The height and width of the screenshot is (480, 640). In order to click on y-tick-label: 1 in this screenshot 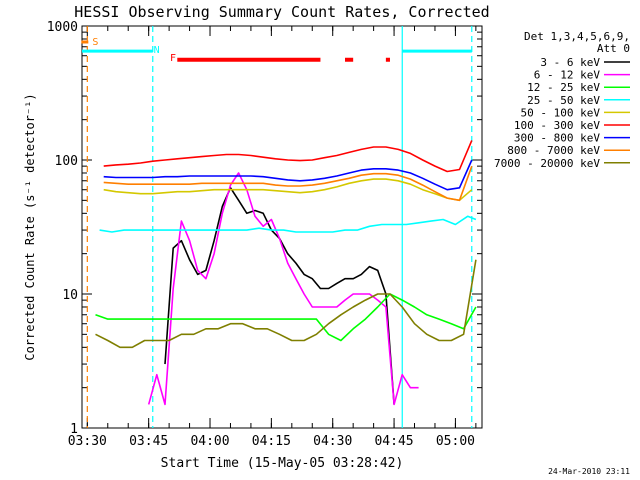, I will do `click(74, 429)`.